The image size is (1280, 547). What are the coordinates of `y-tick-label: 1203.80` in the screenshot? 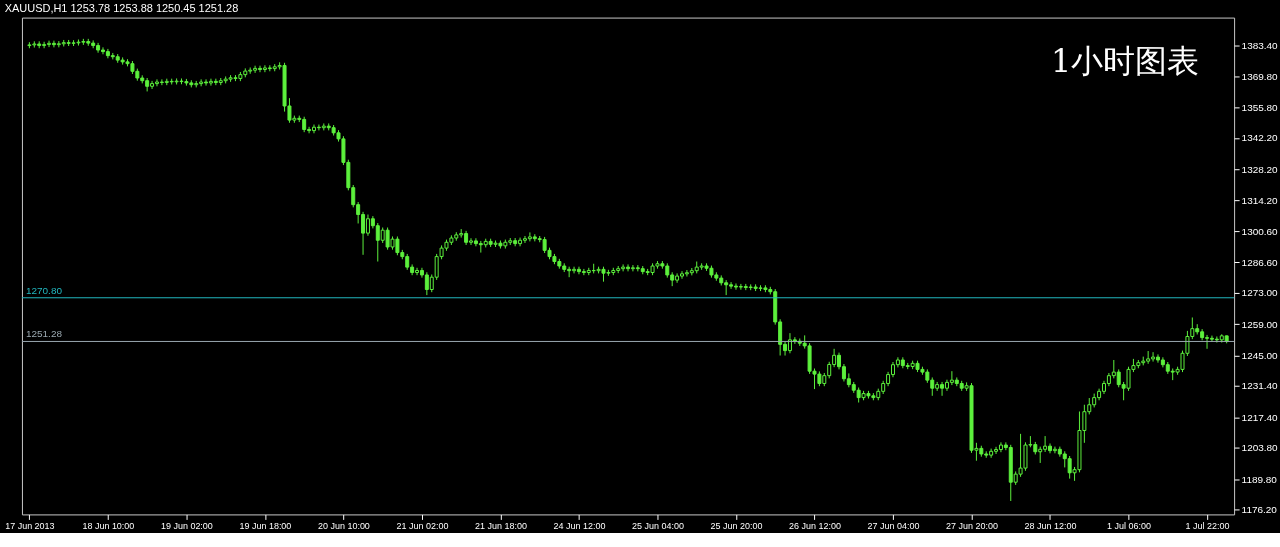 It's located at (1260, 448).